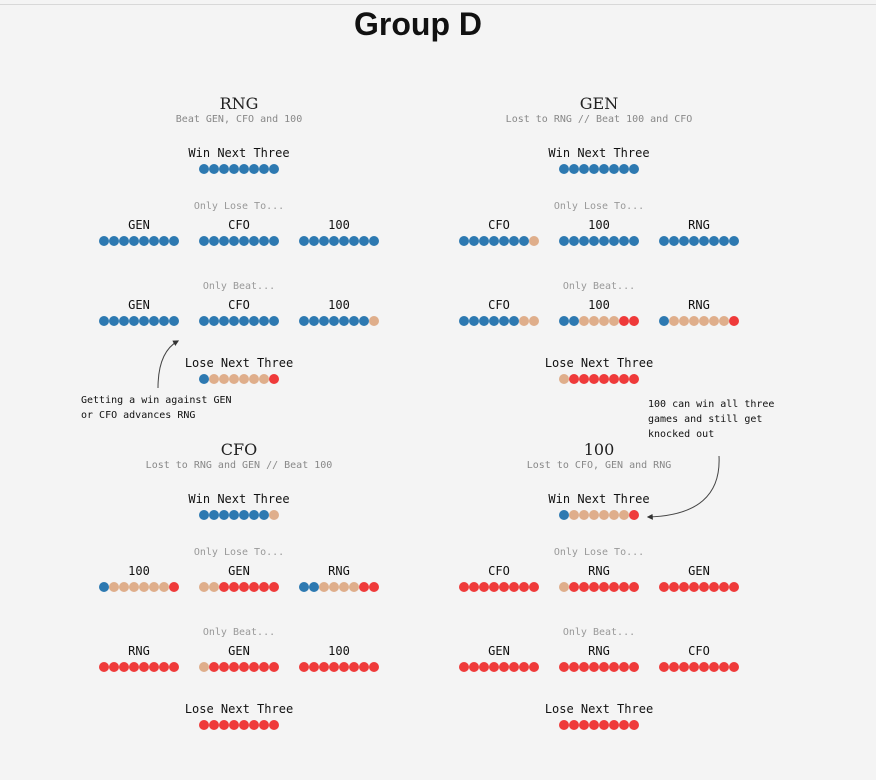 The image size is (876, 780). What do you see at coordinates (499, 571) in the screenshot?
I see `only-lose-to-opponent: CFO` at bounding box center [499, 571].